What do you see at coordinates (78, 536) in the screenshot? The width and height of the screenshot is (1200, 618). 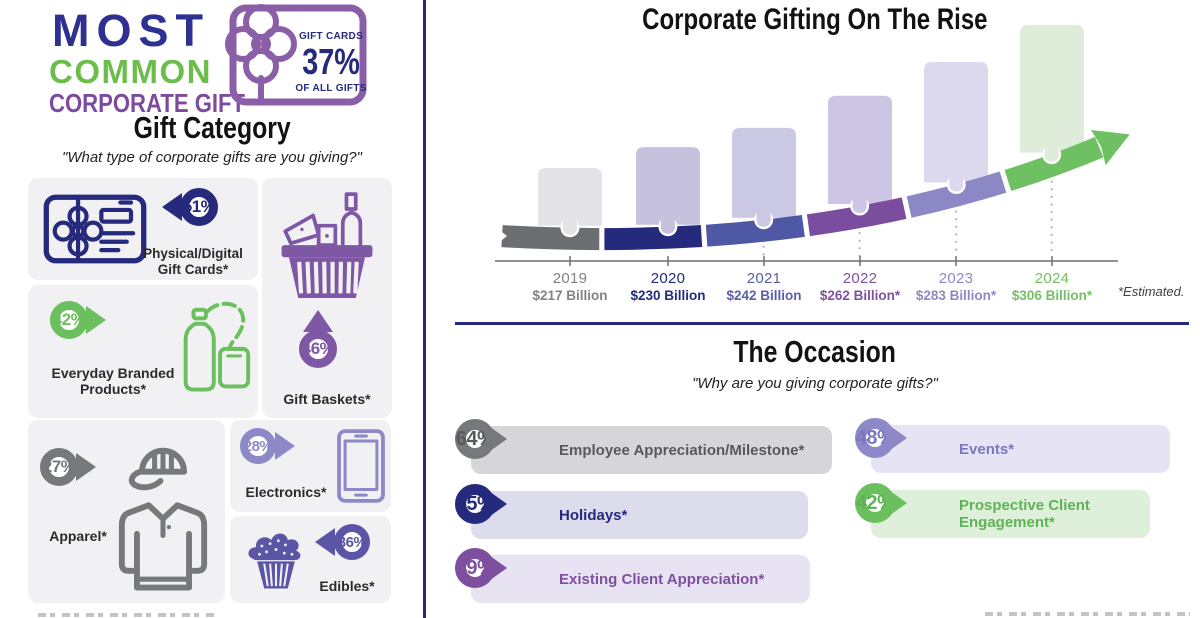 I see `category-label: Apparel*` at bounding box center [78, 536].